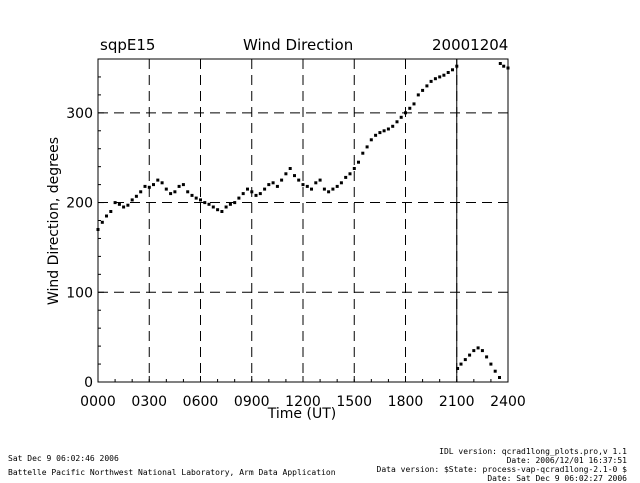 Image resolution: width=640 pixels, height=483 pixels. I want to click on y-tick-label: 200, so click(79, 204).